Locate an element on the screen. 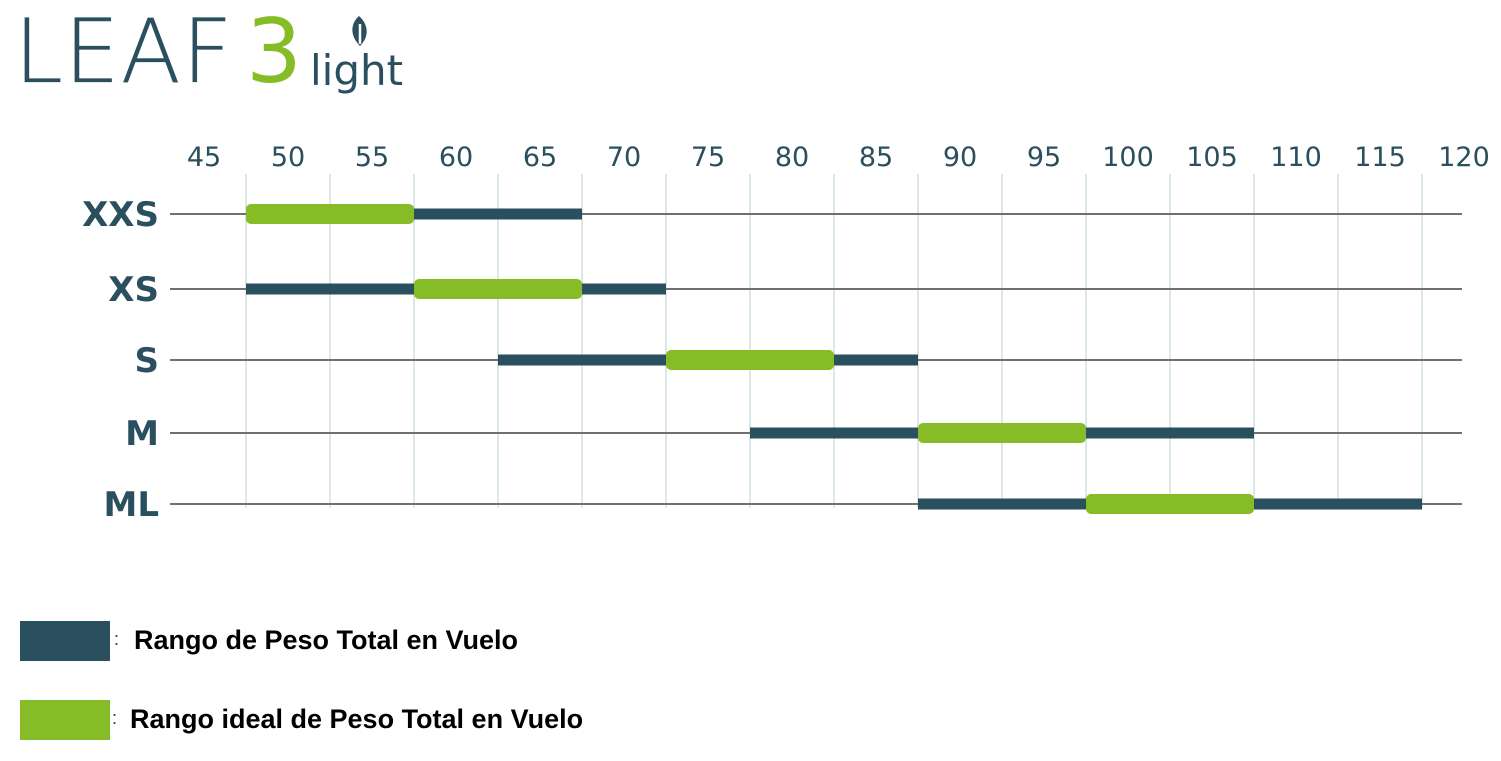 This screenshot has width=1501, height=761. legend-label-ideal: Rango ideal de Peso Total en Vuelo is located at coordinates (357, 719).